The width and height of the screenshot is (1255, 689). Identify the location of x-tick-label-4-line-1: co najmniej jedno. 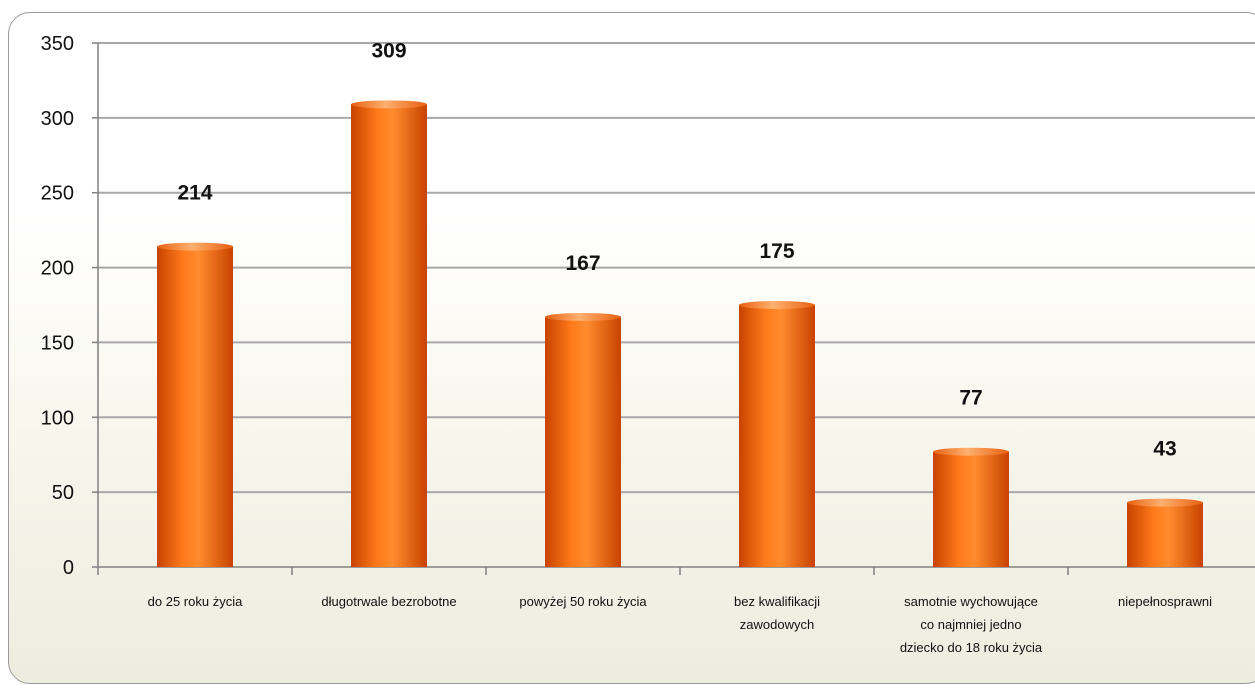
(970, 624).